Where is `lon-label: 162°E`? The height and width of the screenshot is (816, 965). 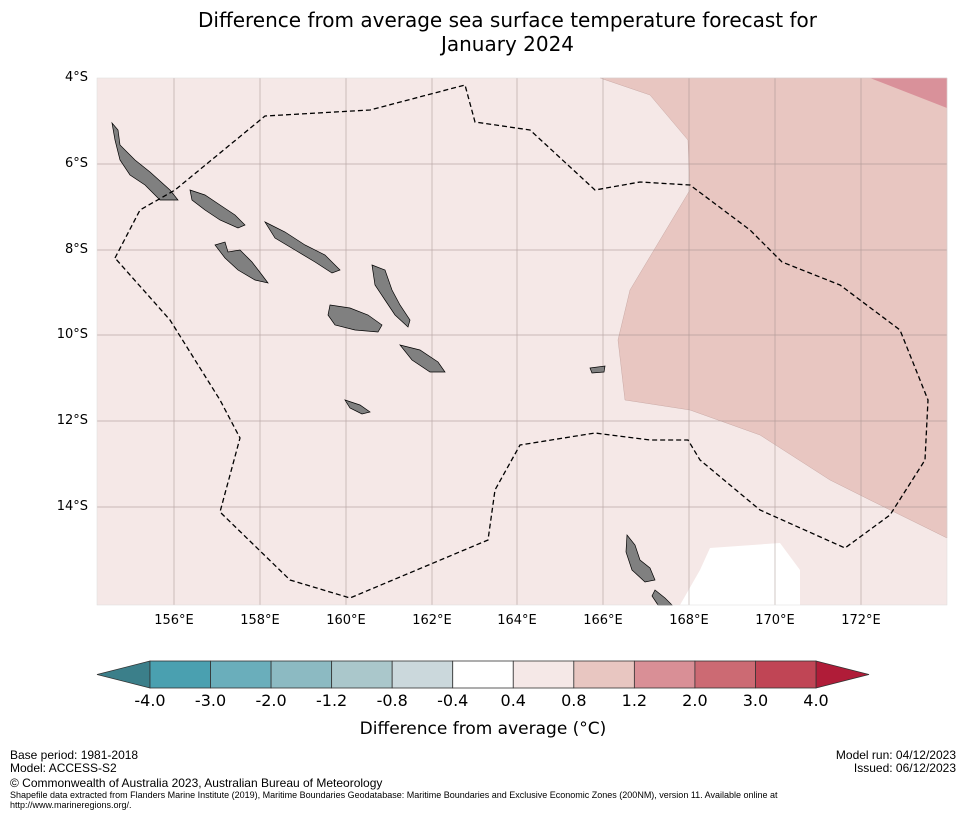
lon-label: 162°E is located at coordinates (432, 620).